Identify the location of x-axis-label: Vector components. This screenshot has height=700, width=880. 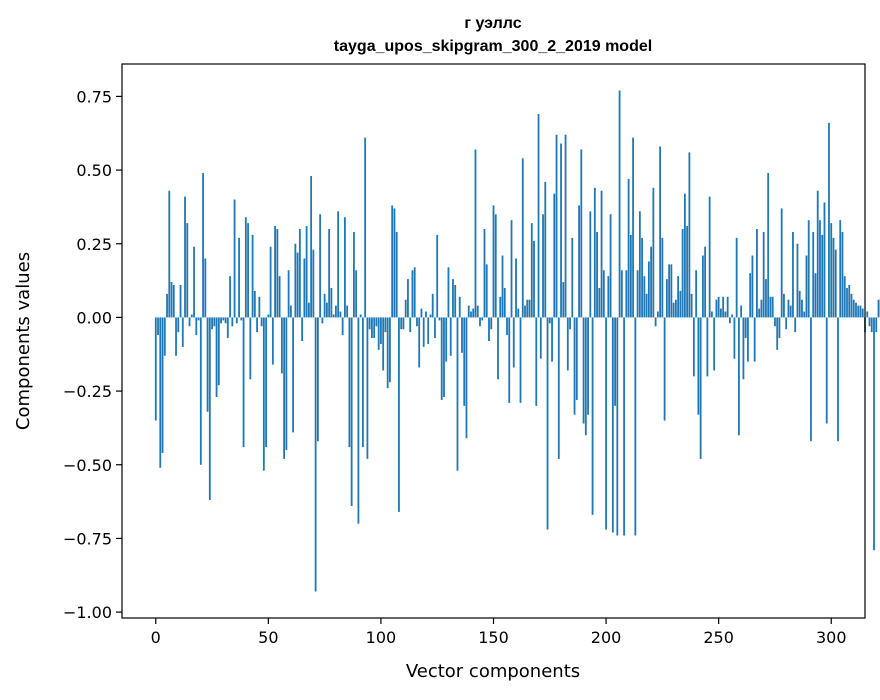
(493, 671).